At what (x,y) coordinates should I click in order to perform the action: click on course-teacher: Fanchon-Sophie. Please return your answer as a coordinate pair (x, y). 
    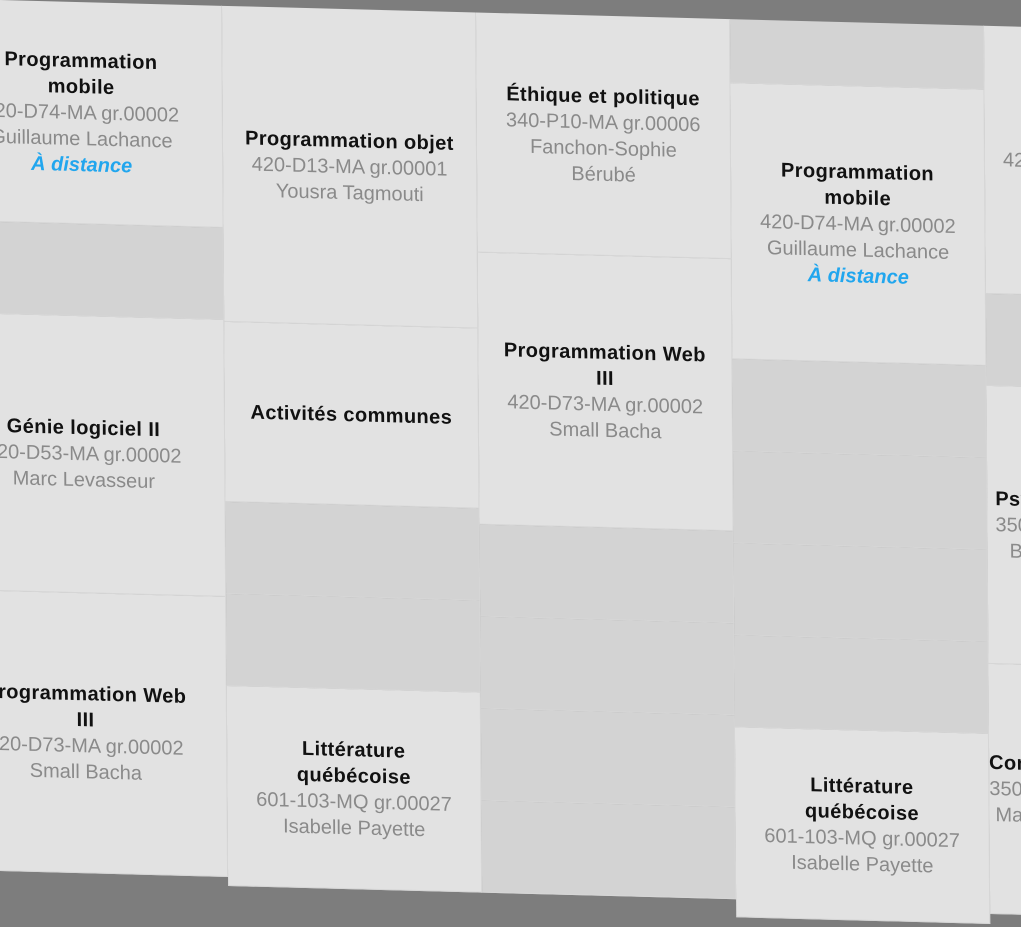
    Looking at the image, I should click on (603, 148).